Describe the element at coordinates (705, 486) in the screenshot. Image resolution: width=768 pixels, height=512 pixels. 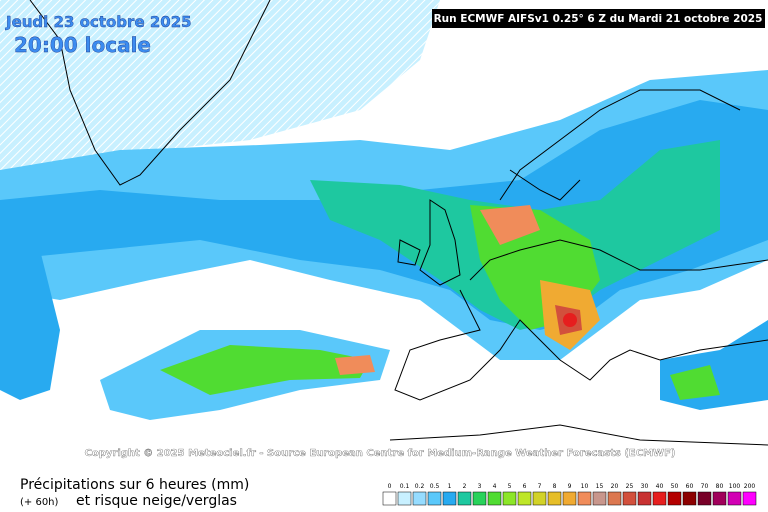
I see `legend-label: 70` at that location.